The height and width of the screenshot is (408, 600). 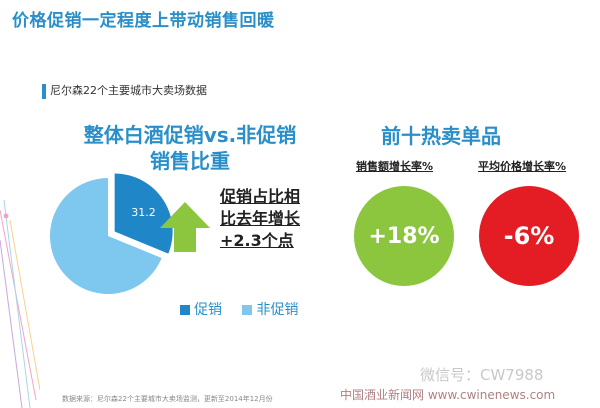 I want to click on legend-label-non-promotion: 非促销, so click(x=277, y=310).